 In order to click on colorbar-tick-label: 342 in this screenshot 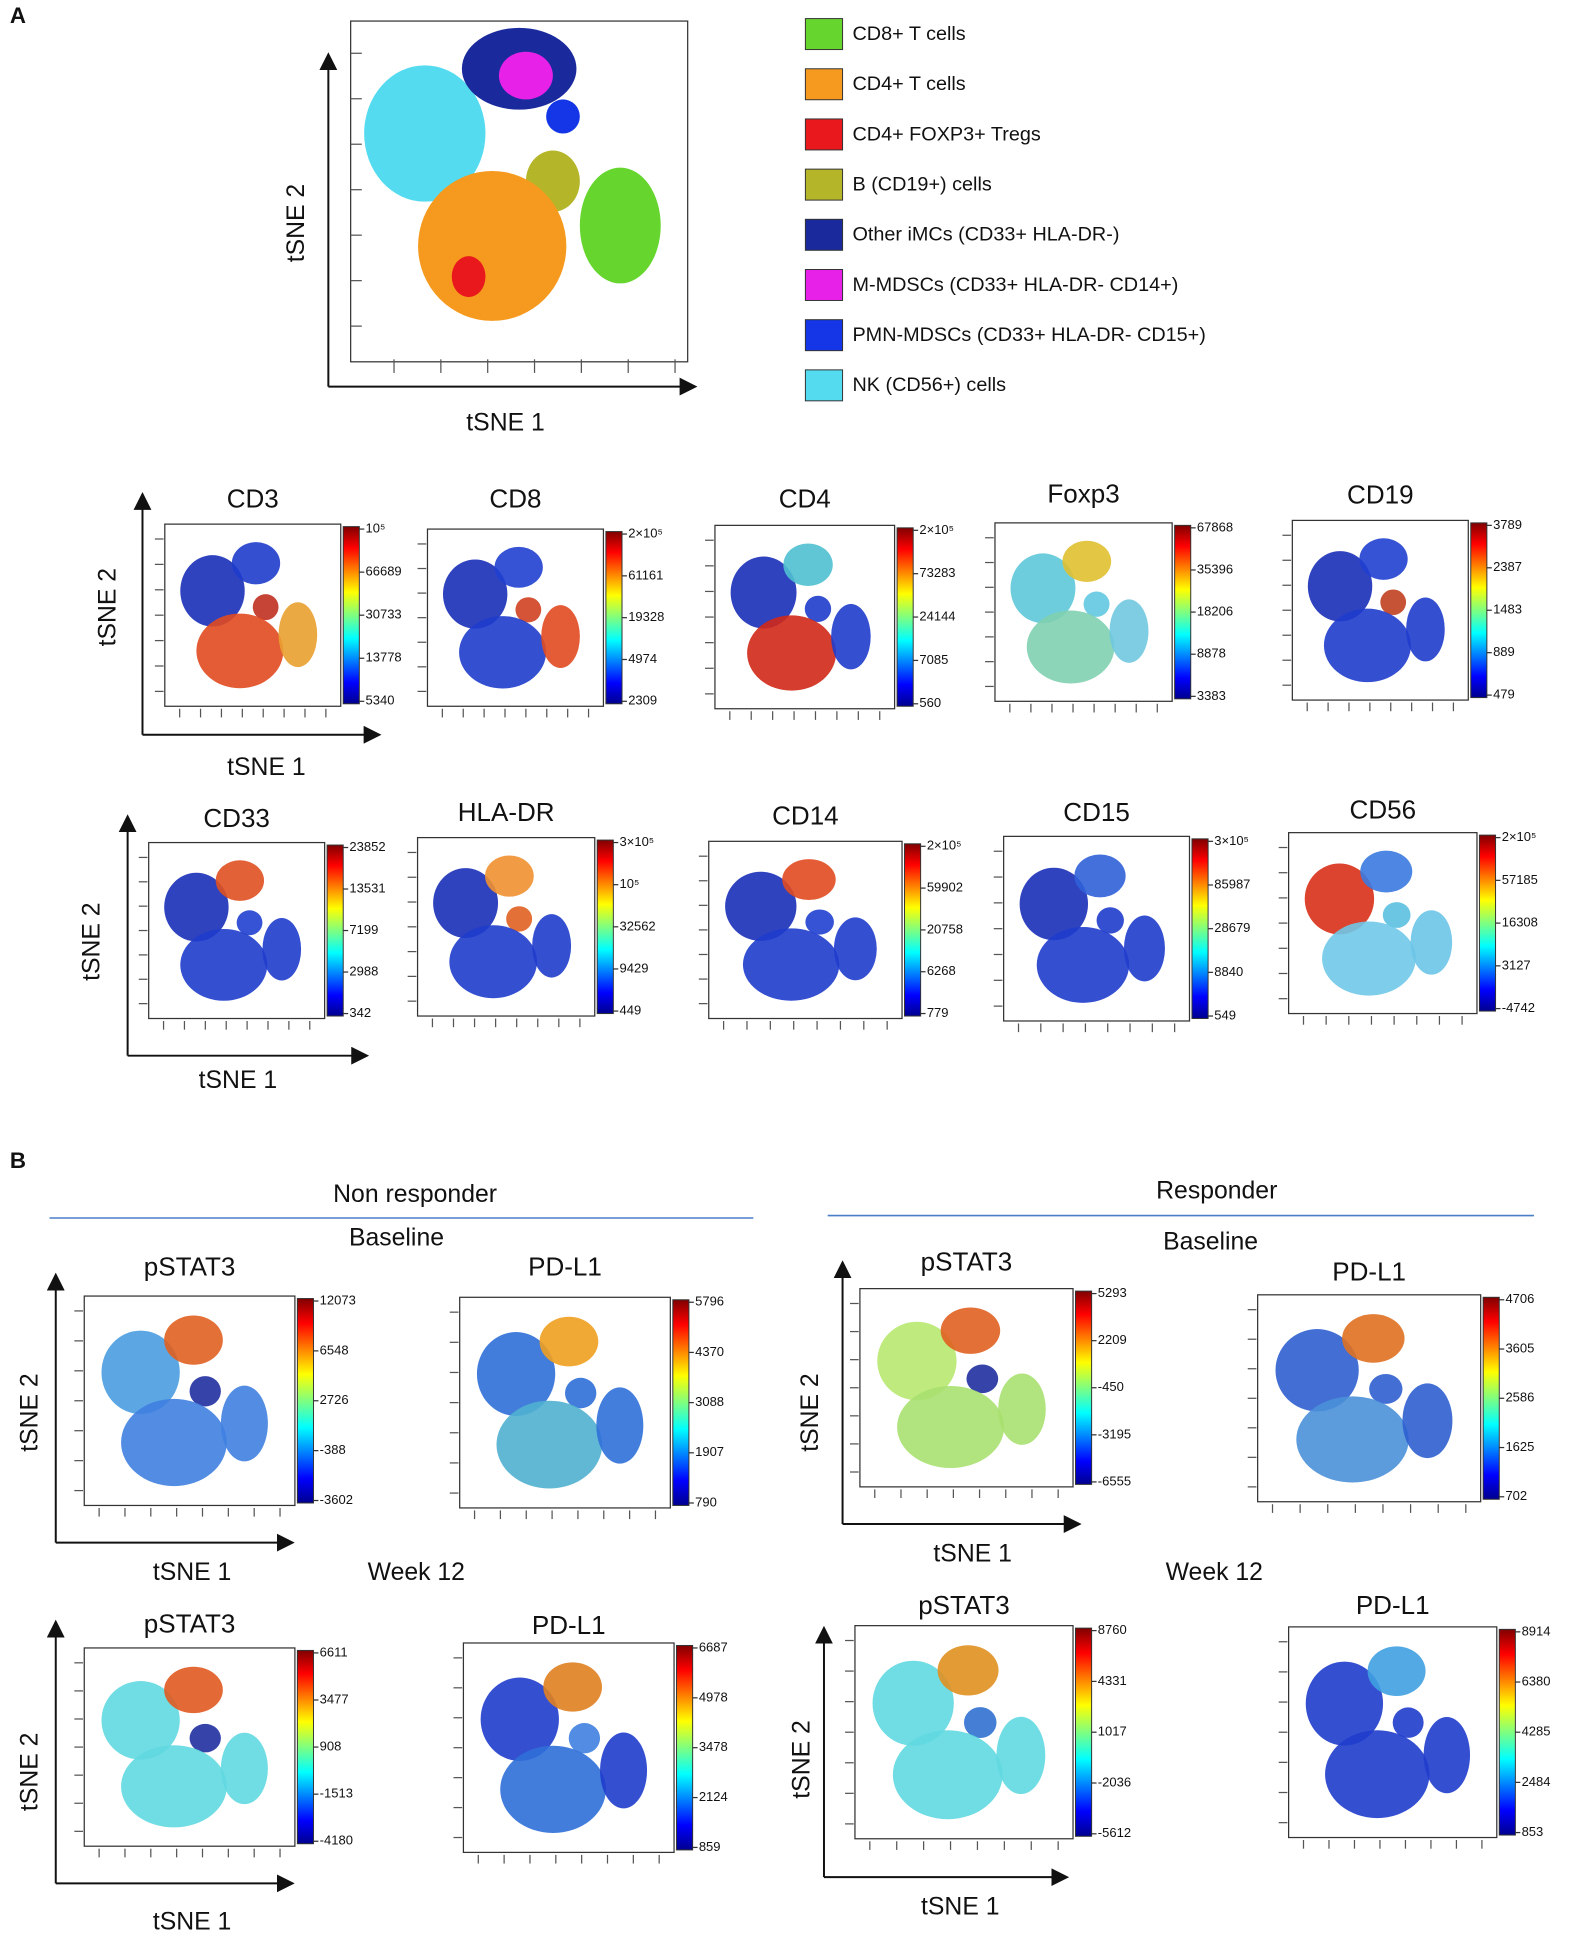, I will do `click(360, 1012)`.